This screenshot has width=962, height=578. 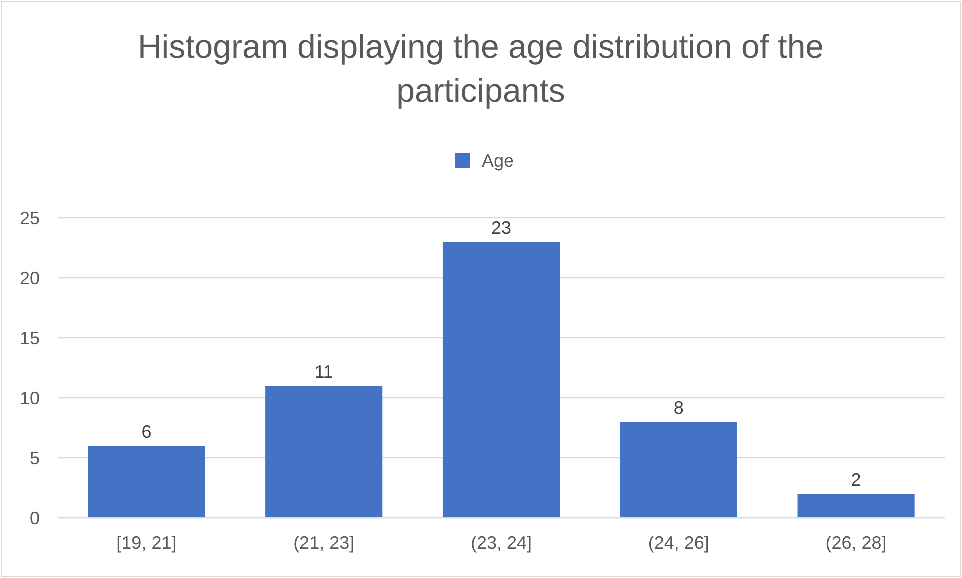 I want to click on y-tick-label: 5, so click(x=35, y=458).